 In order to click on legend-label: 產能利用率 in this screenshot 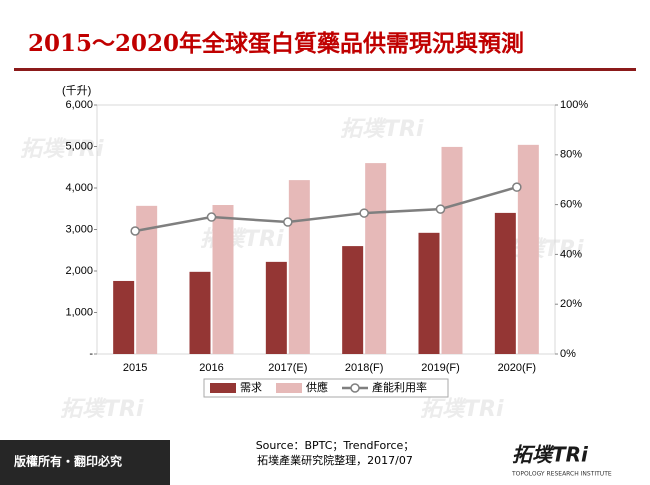, I will do `click(399, 387)`.